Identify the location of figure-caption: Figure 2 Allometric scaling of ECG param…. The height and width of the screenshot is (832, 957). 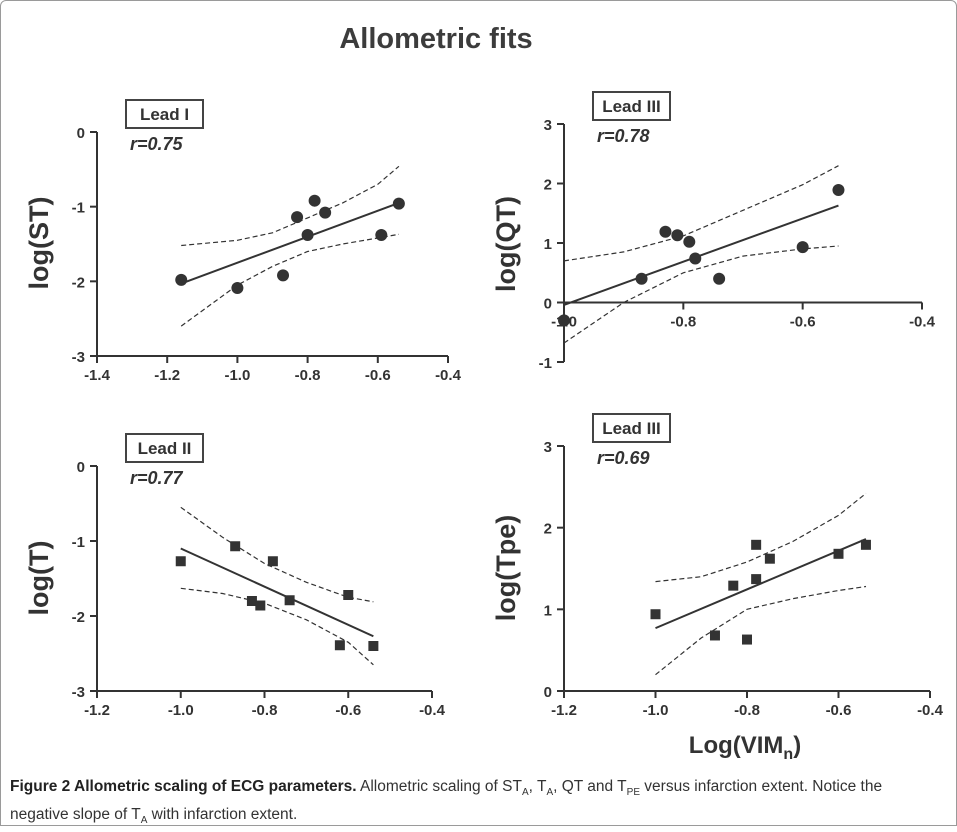
(475, 804).